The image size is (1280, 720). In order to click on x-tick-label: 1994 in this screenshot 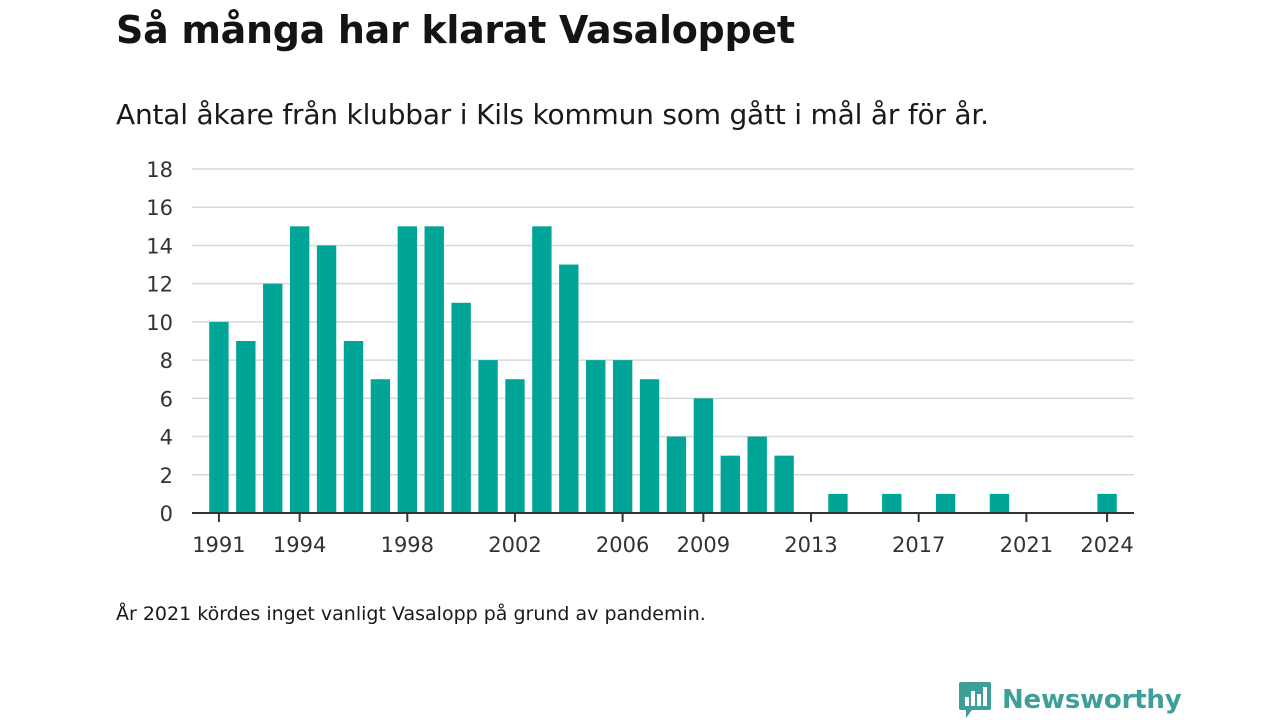, I will do `click(299, 545)`.